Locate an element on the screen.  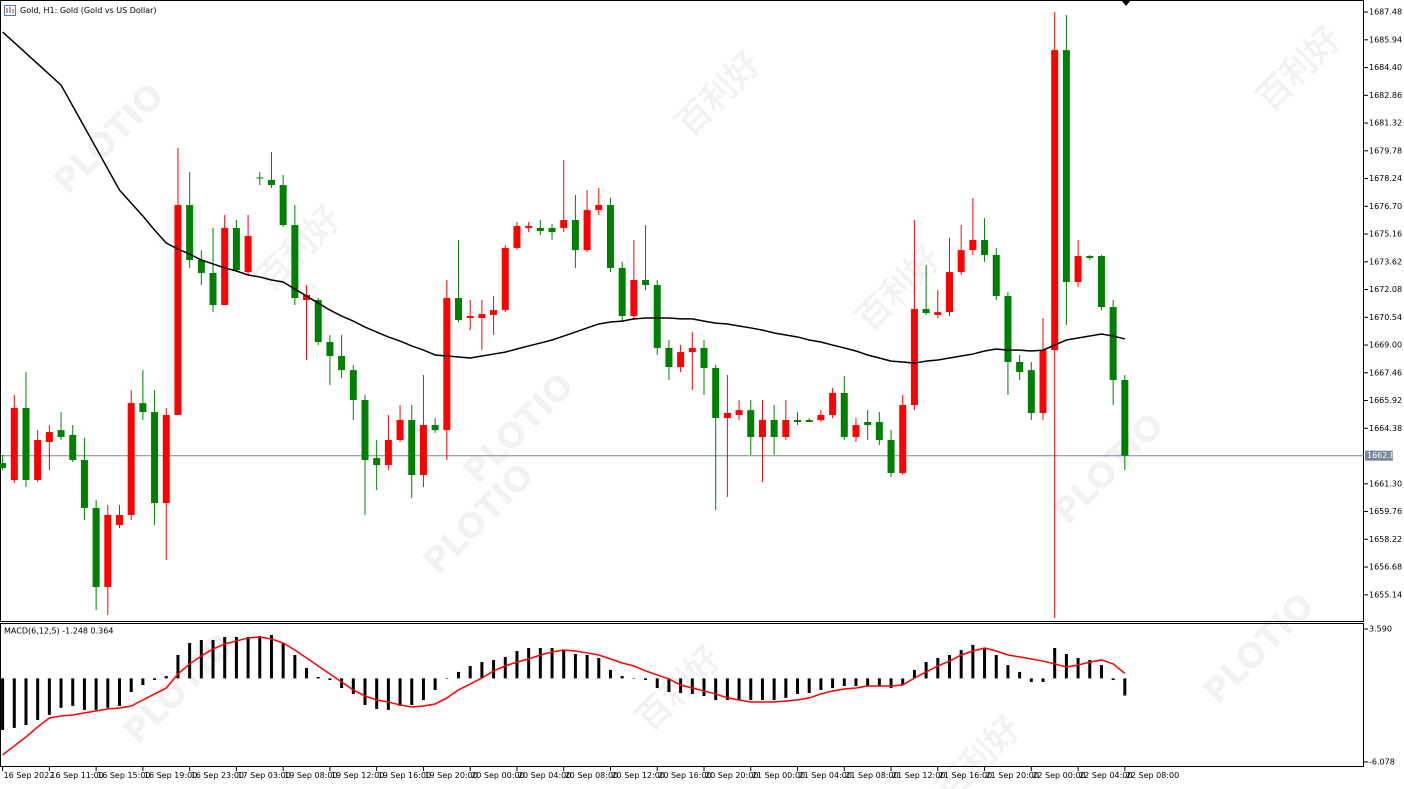
y-tick-label: 1664.38 is located at coordinates (1385, 428).